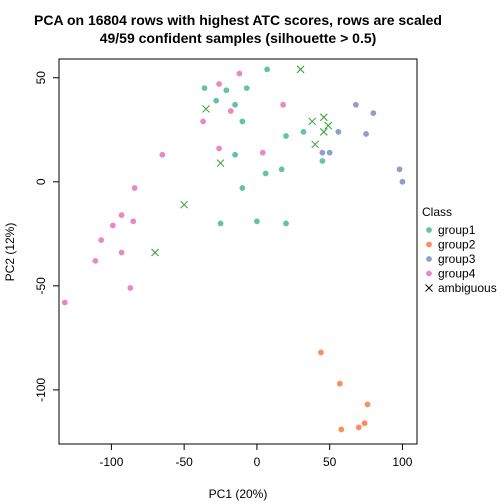 This screenshot has height=504, width=504. Describe the element at coordinates (184, 462) in the screenshot. I see `x-tick-label: -50` at that location.